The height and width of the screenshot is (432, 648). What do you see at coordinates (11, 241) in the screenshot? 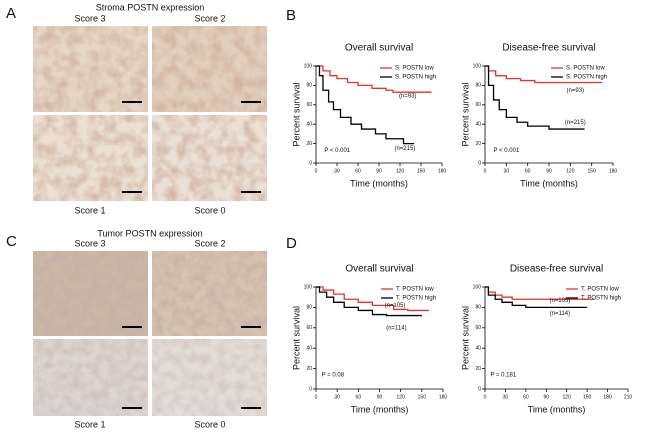
I see `panel-label: C` at bounding box center [11, 241].